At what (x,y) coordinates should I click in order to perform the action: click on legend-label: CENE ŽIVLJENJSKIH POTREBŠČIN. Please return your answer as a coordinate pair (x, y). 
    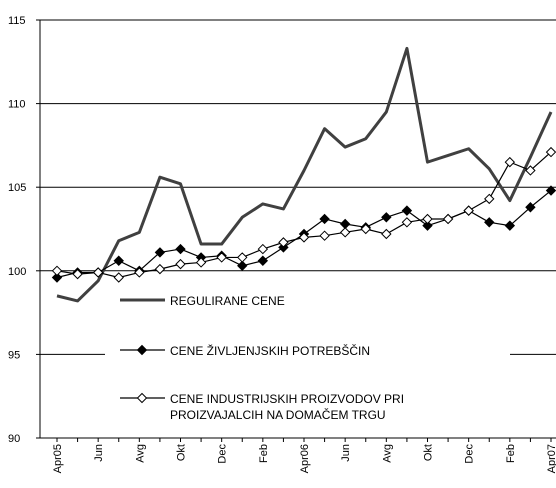
    Looking at the image, I should click on (270, 350).